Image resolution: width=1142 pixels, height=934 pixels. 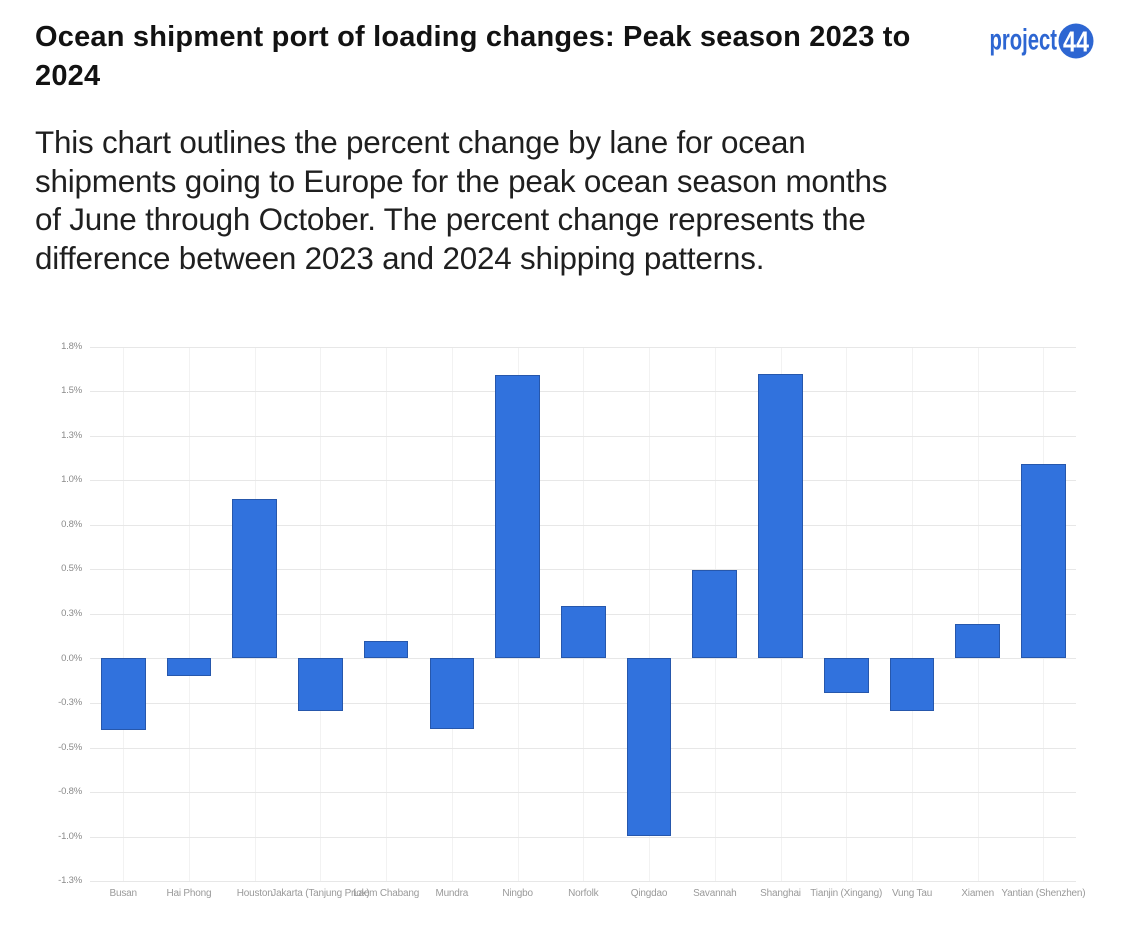 What do you see at coordinates (1076, 41) in the screenshot?
I see `svg-text: 44` at bounding box center [1076, 41].